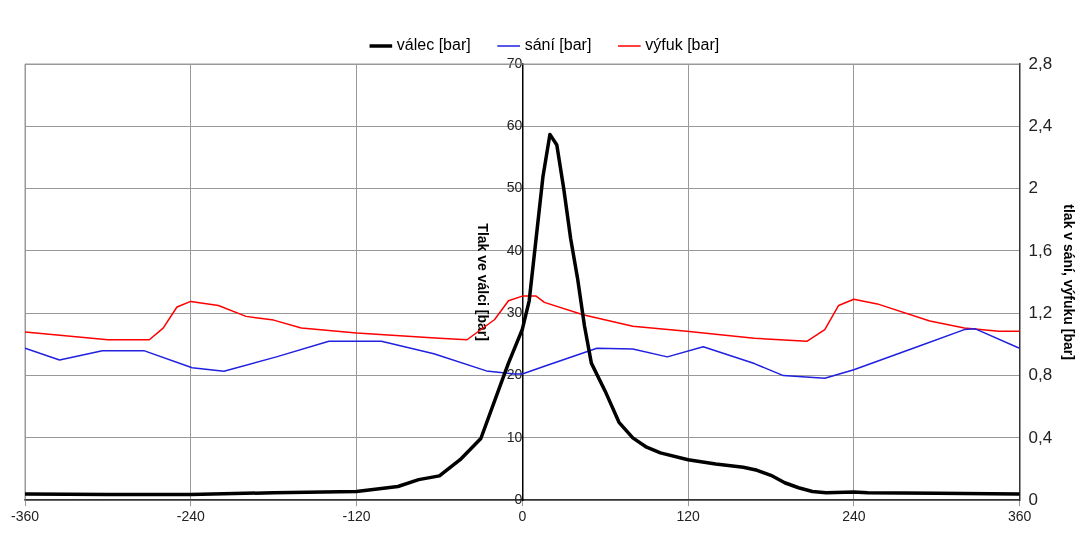 Image resolution: width=1092 pixels, height=537 pixels. Describe the element at coordinates (558, 45) in the screenshot. I see `legend-label: sání [bar]` at that location.